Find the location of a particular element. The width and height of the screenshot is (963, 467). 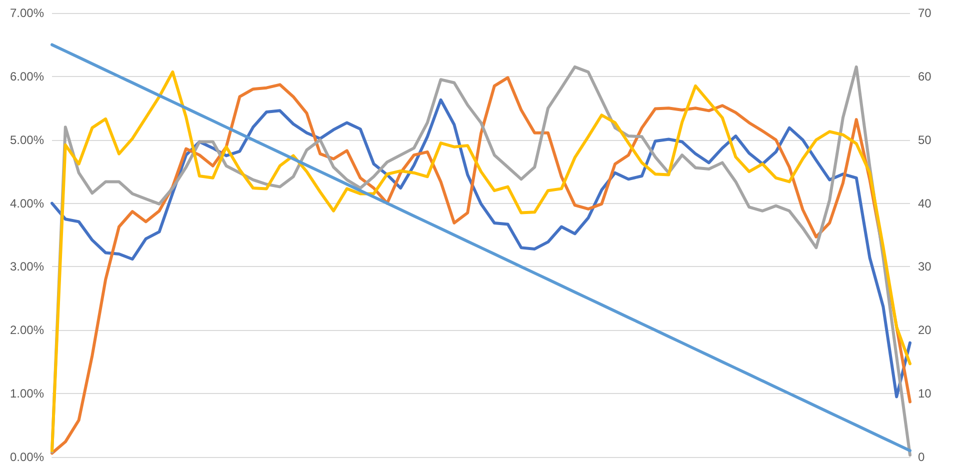

y-tick-label: 4.00% is located at coordinates (27, 203).